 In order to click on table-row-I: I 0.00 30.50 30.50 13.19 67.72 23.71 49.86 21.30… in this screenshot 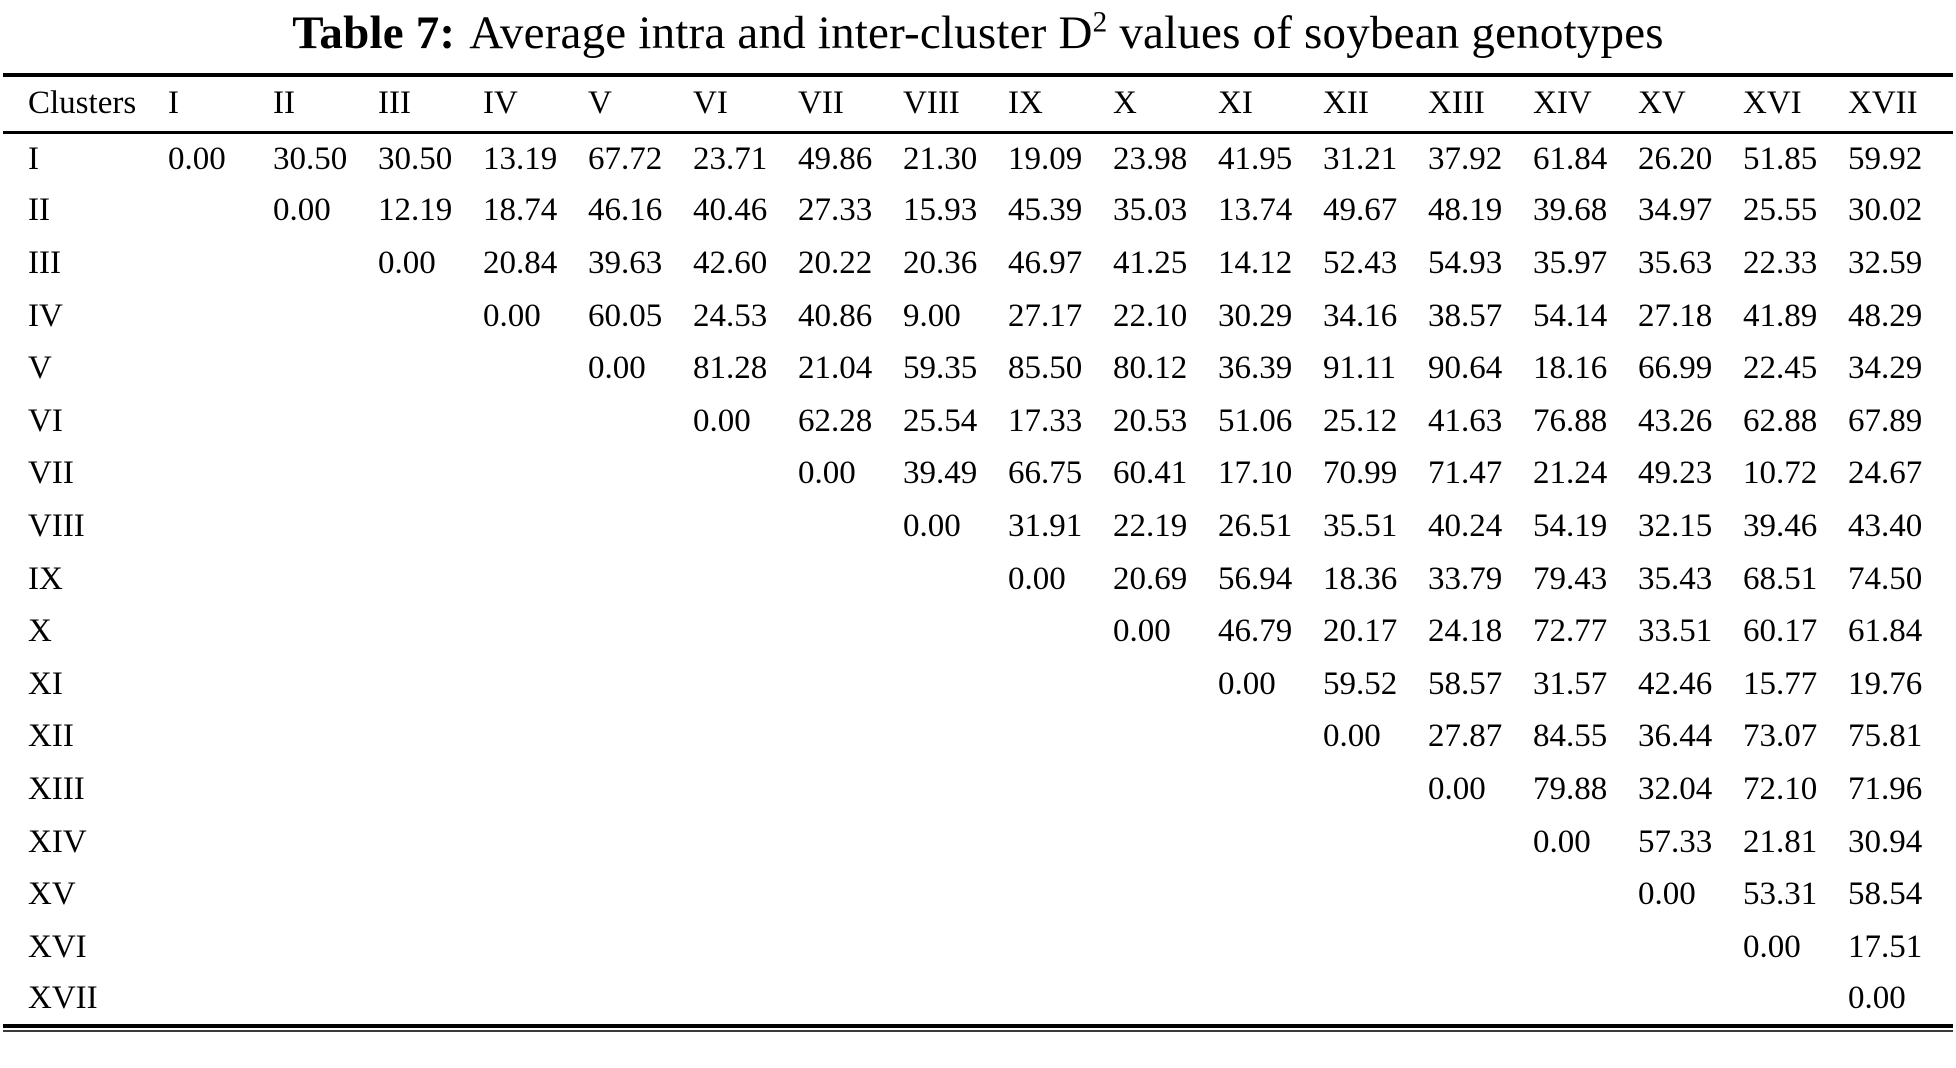, I will do `click(978, 158)`.